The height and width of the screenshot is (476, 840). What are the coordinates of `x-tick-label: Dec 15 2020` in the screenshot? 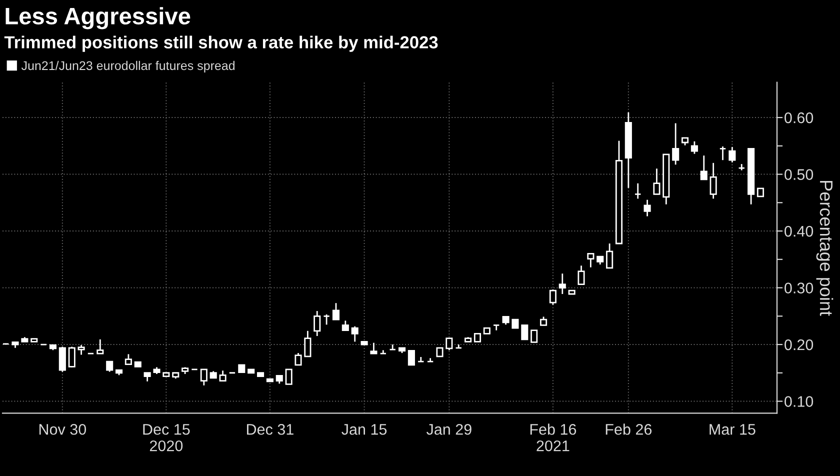 It's located at (166, 438).